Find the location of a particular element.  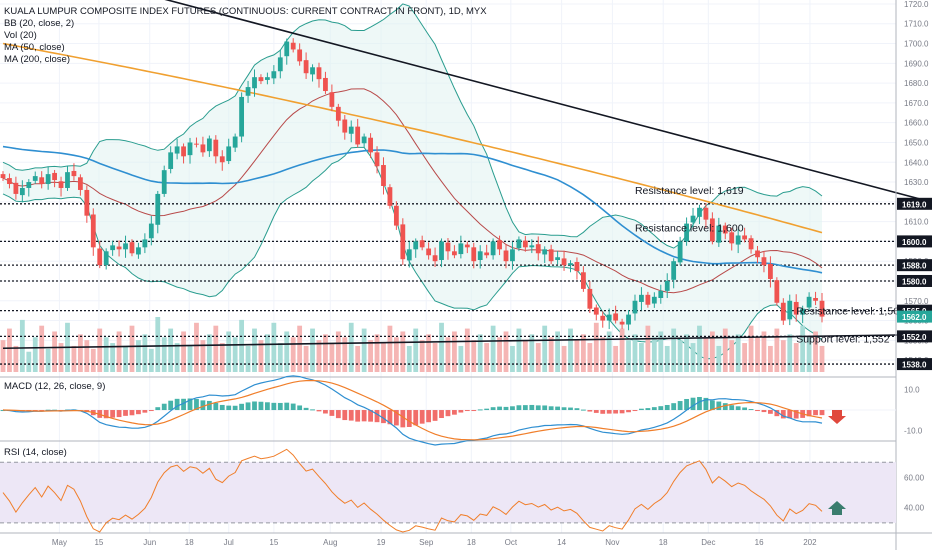

rsi-tick-label: 60.00 is located at coordinates (914, 477).